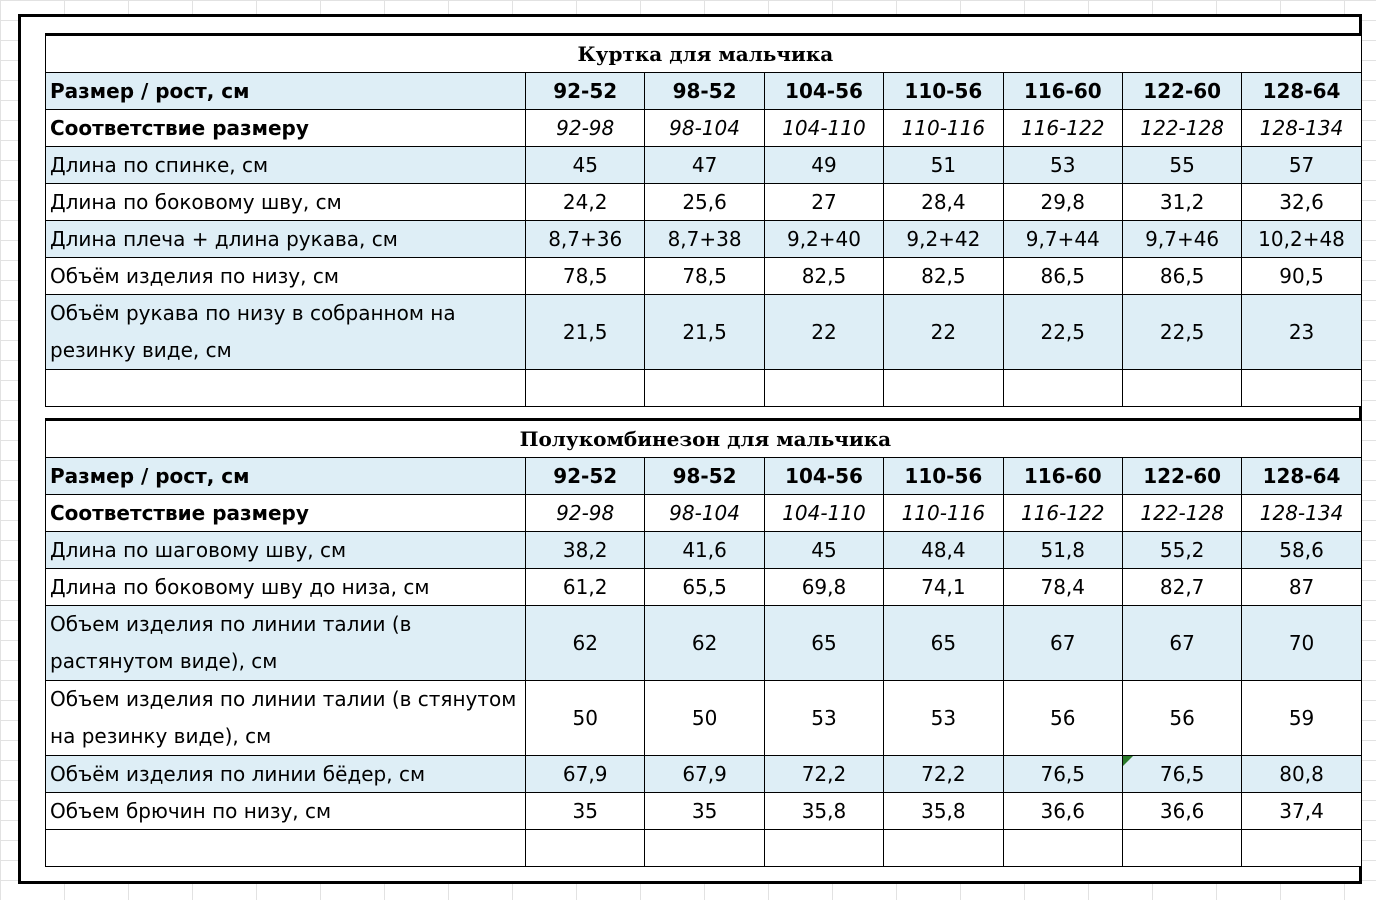  I want to click on cell: 70, so click(1301, 643).